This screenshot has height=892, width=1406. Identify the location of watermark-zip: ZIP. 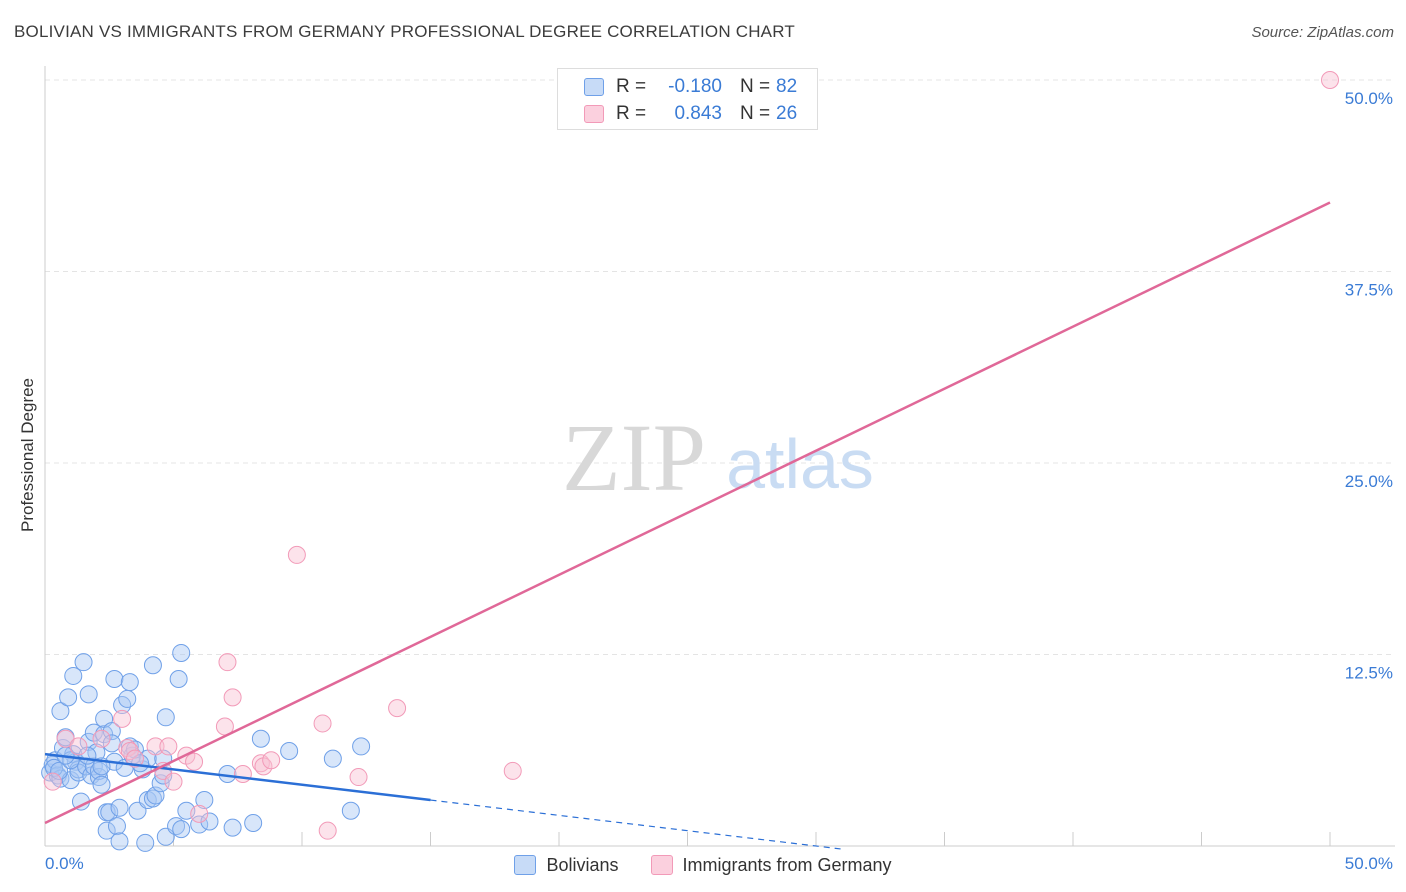
(634, 457).